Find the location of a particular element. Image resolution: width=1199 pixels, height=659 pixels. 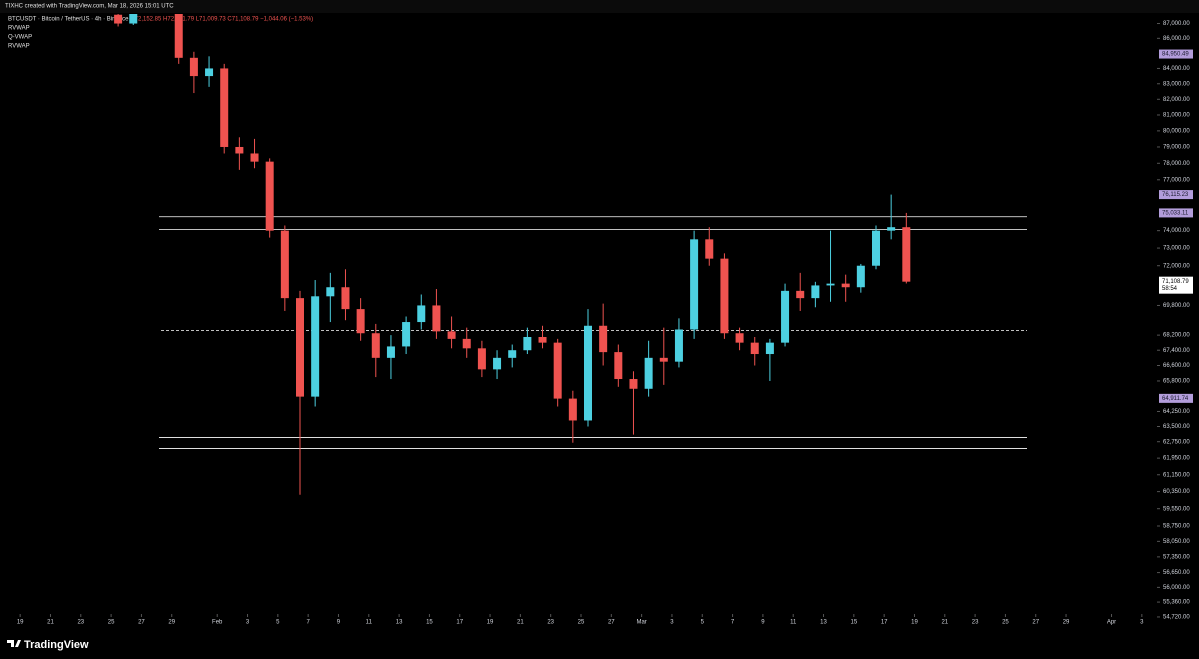

y-tick-label: 87,000.00 is located at coordinates (1176, 24).